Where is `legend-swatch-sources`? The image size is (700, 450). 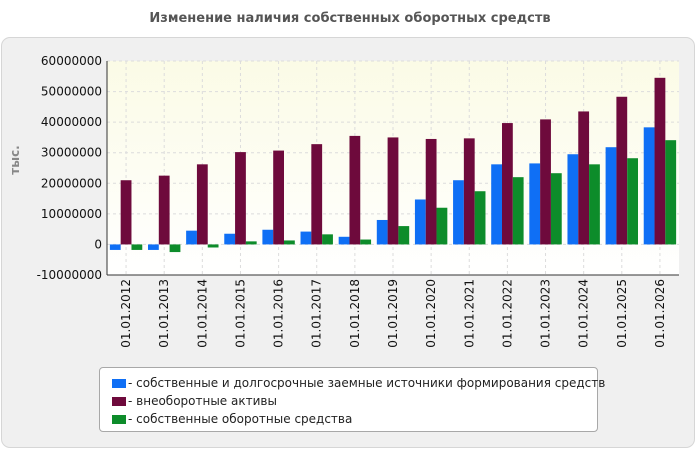
legend-swatch-sources is located at coordinates (119, 383).